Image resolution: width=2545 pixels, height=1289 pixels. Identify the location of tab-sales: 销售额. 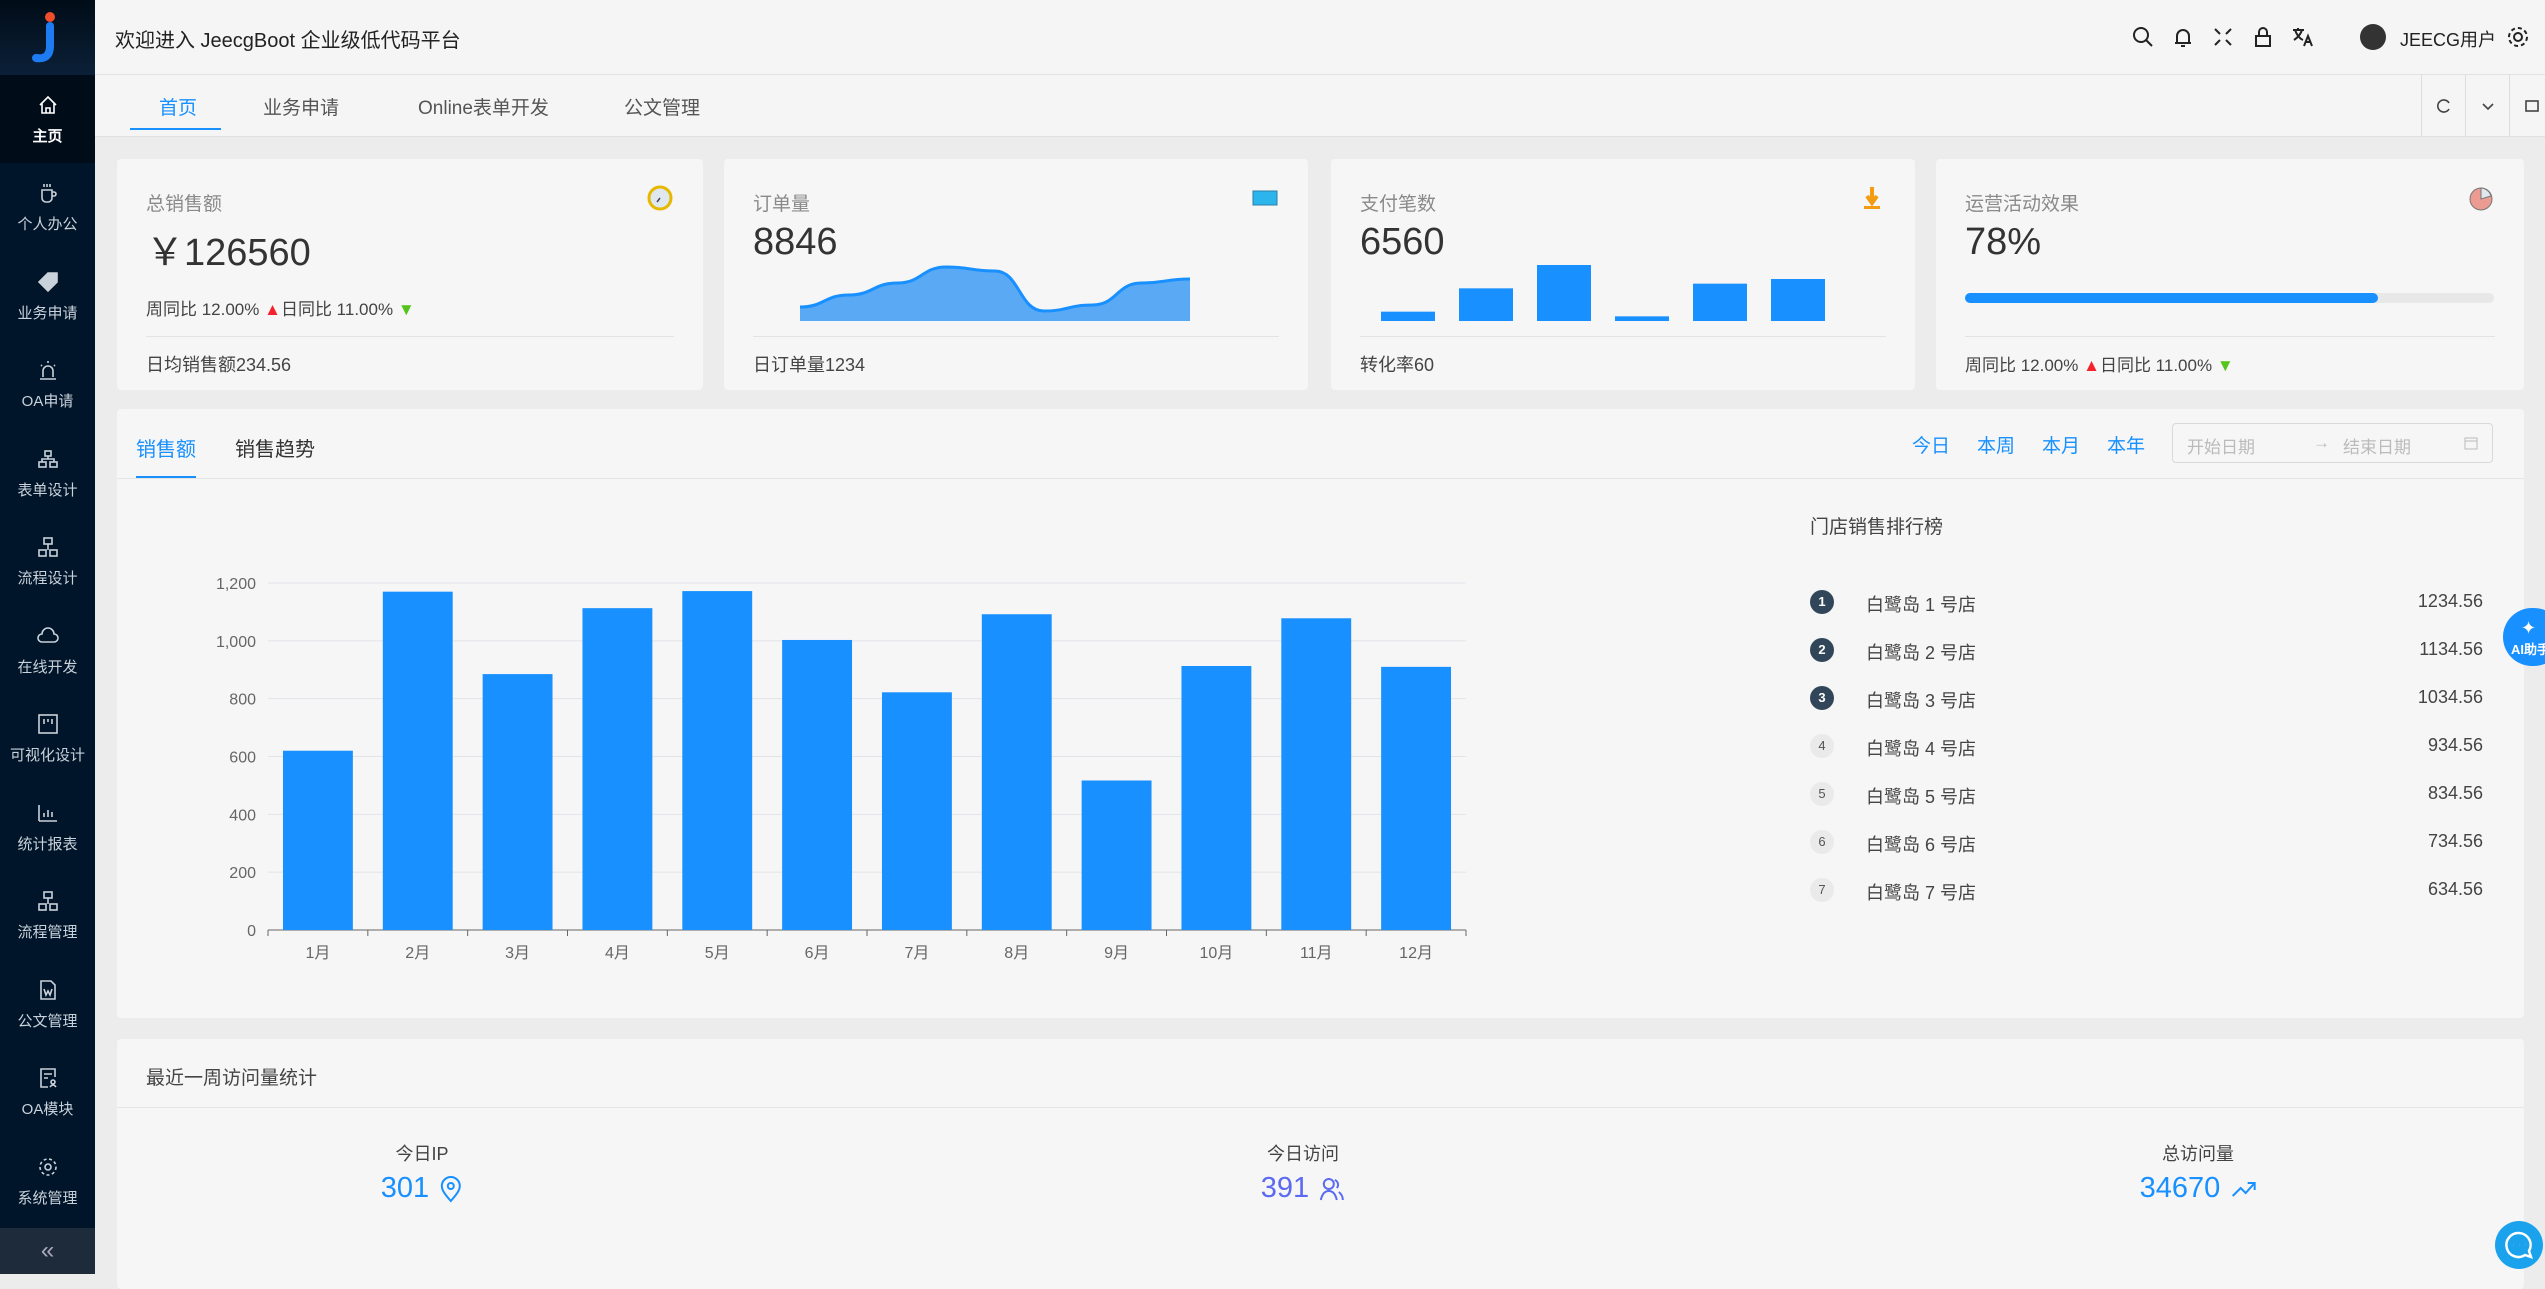
(166, 450).